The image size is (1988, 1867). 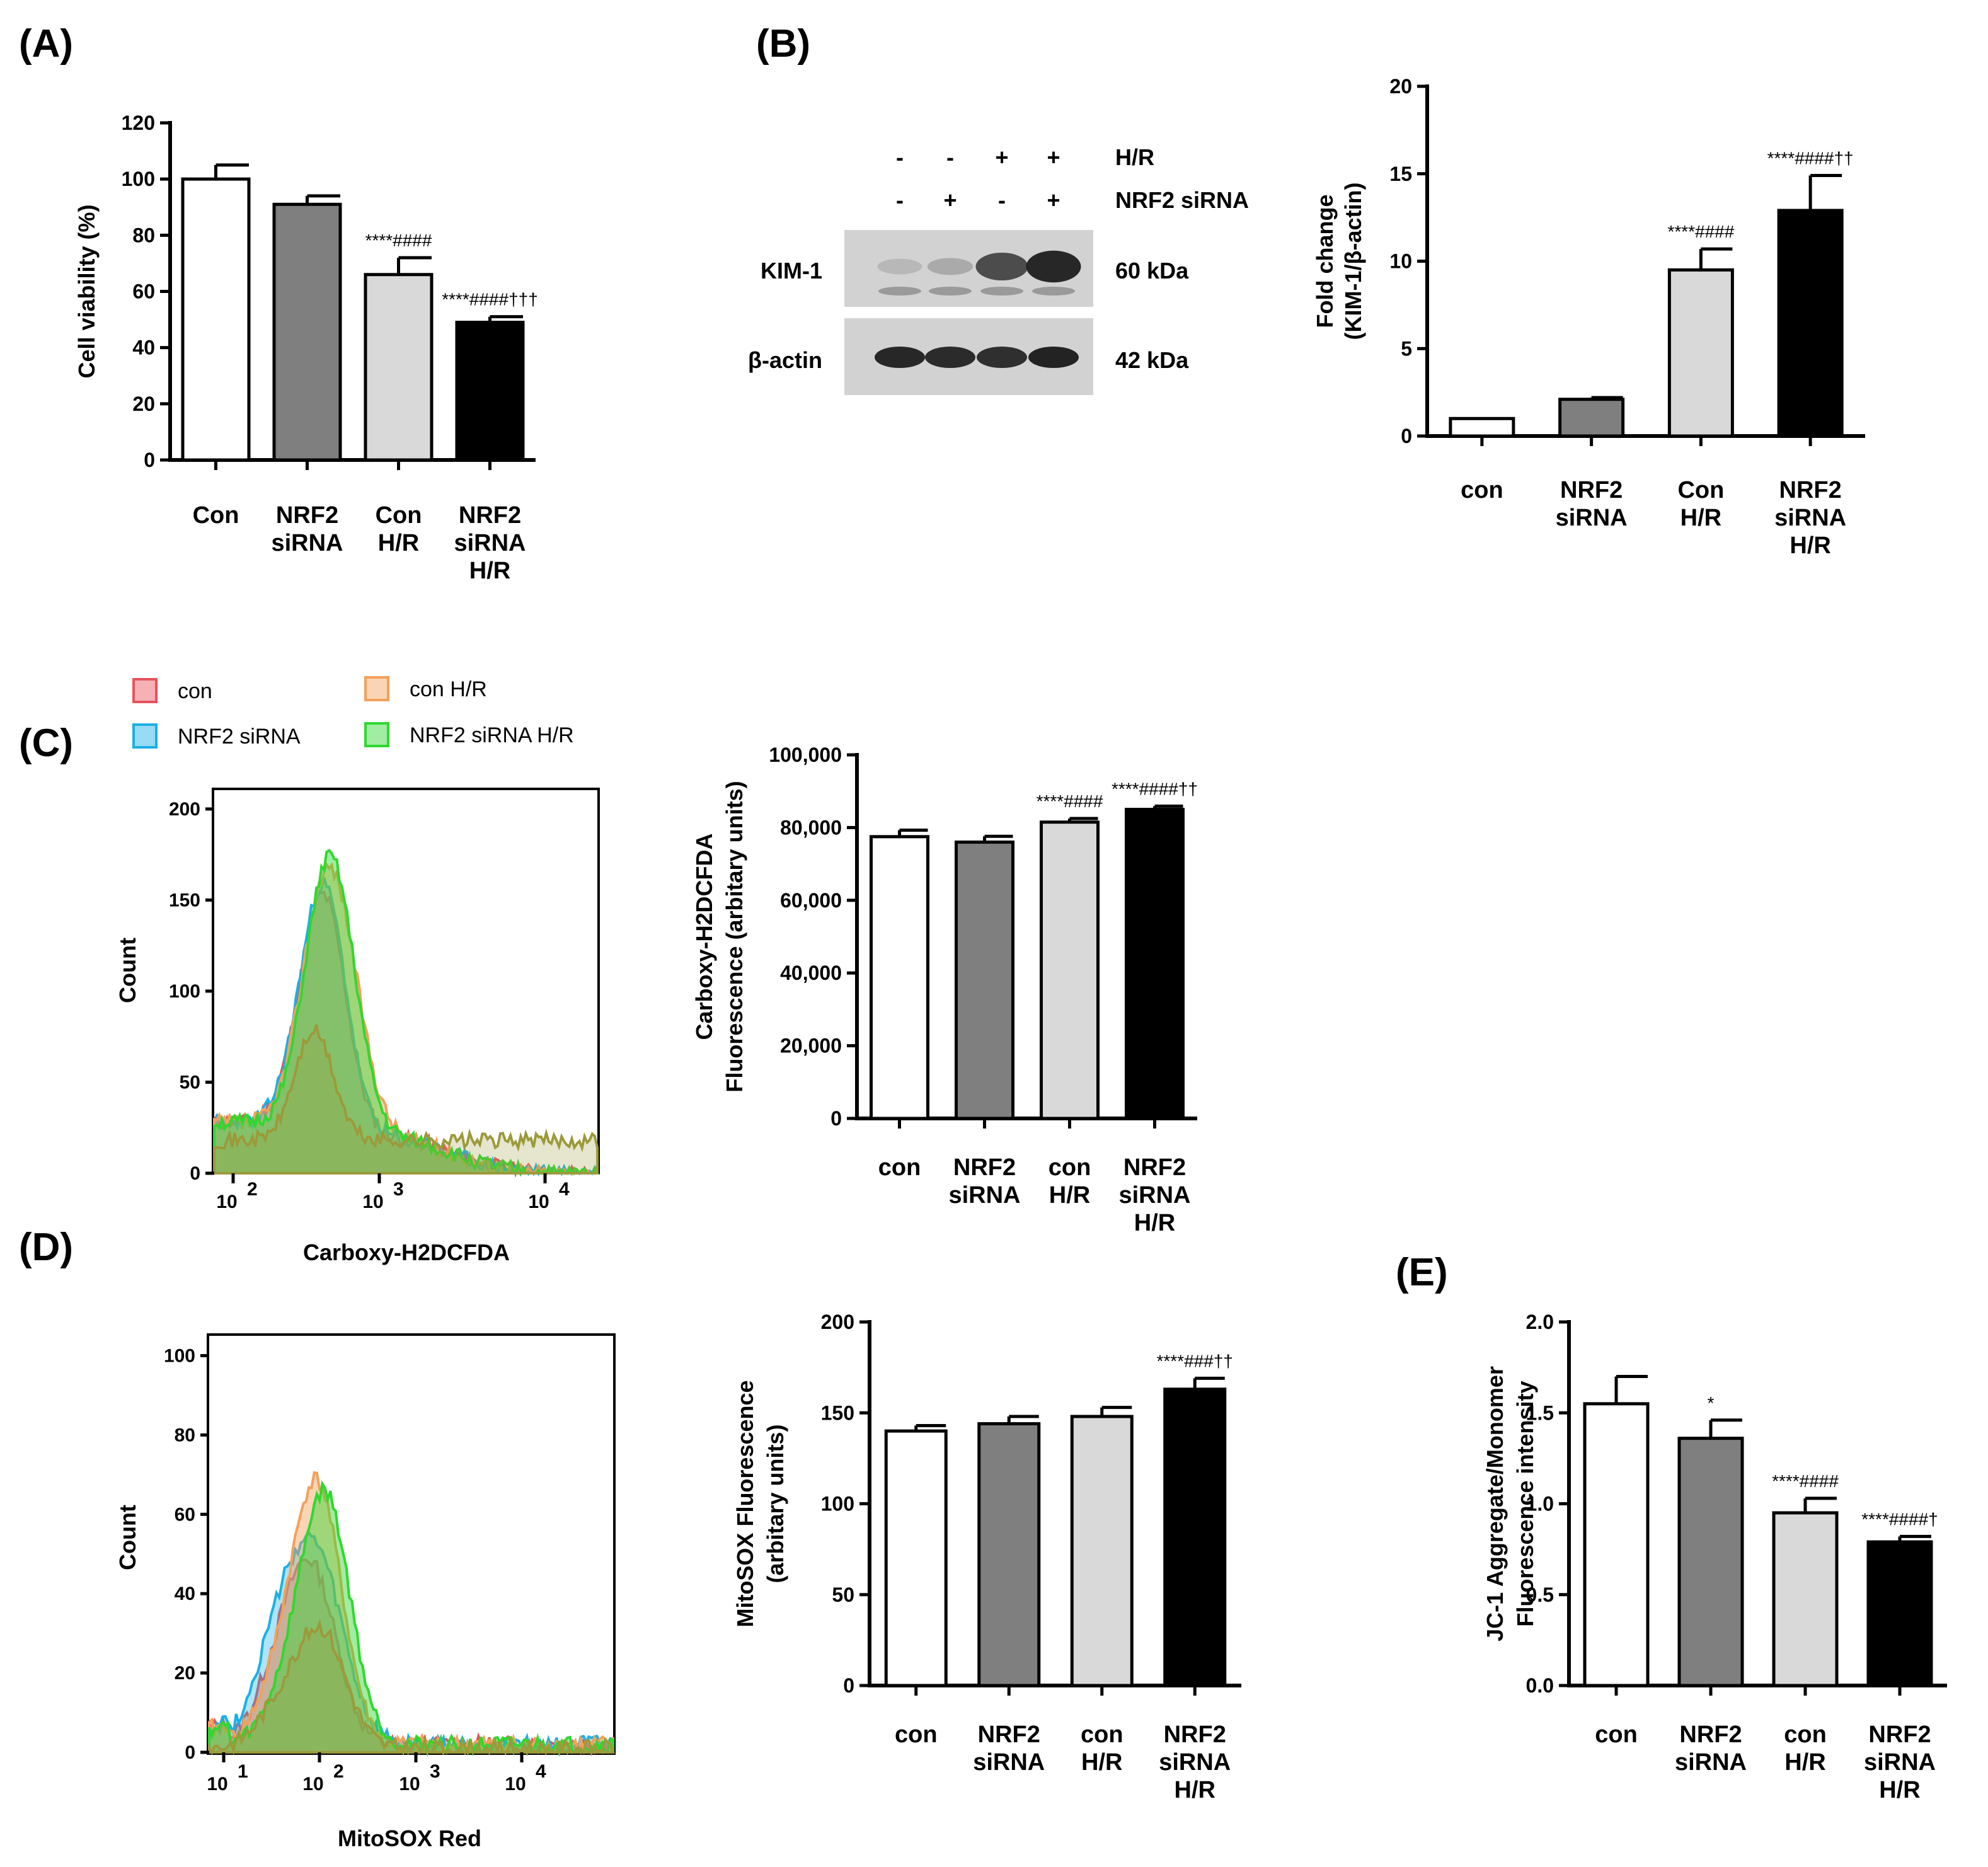 I want to click on category-label: Con, so click(x=399, y=515).